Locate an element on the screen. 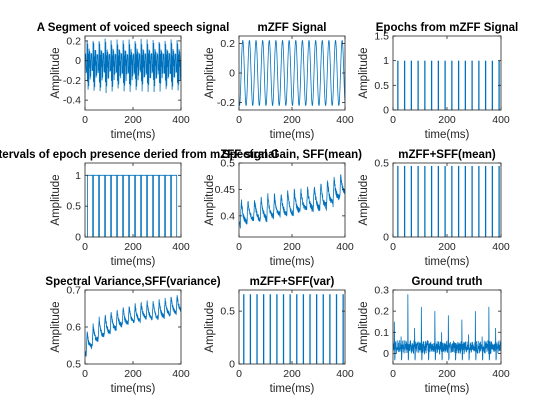 The height and width of the screenshot is (420, 560). subplot-title: mZFF+SFF(mean) is located at coordinates (447, 155).